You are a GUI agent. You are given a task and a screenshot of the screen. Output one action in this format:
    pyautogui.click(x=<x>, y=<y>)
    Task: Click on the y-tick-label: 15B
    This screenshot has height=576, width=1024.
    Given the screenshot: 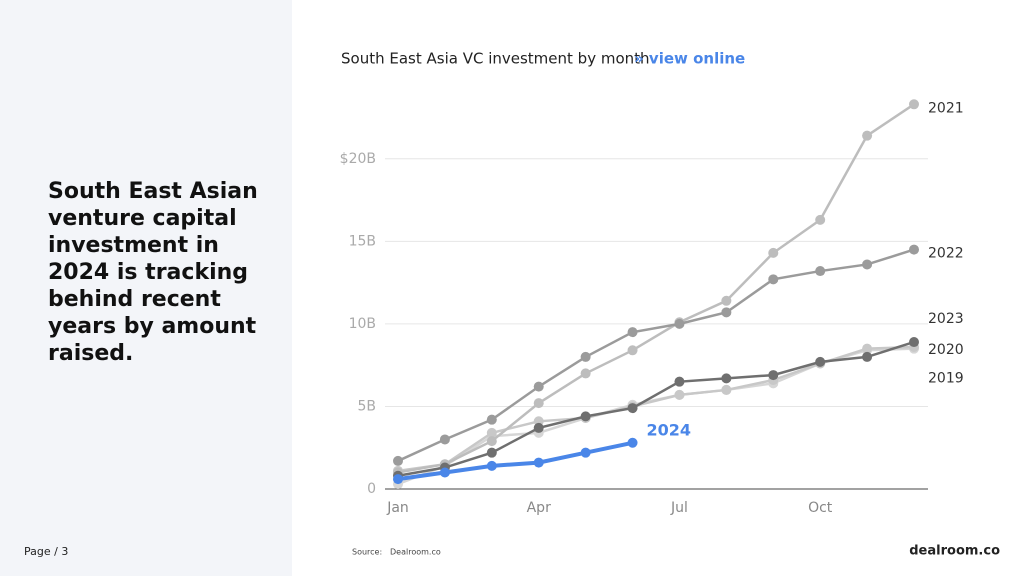 What is the action you would take?
    pyautogui.click(x=362, y=241)
    